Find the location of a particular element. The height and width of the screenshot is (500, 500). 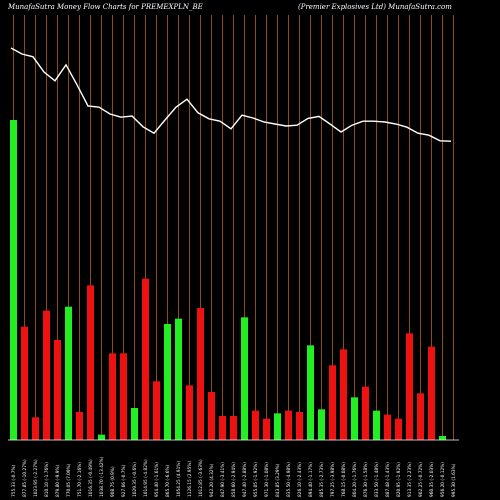

x-tick-label: 887.48 (-1.43%) is located at coordinates (388, 479).